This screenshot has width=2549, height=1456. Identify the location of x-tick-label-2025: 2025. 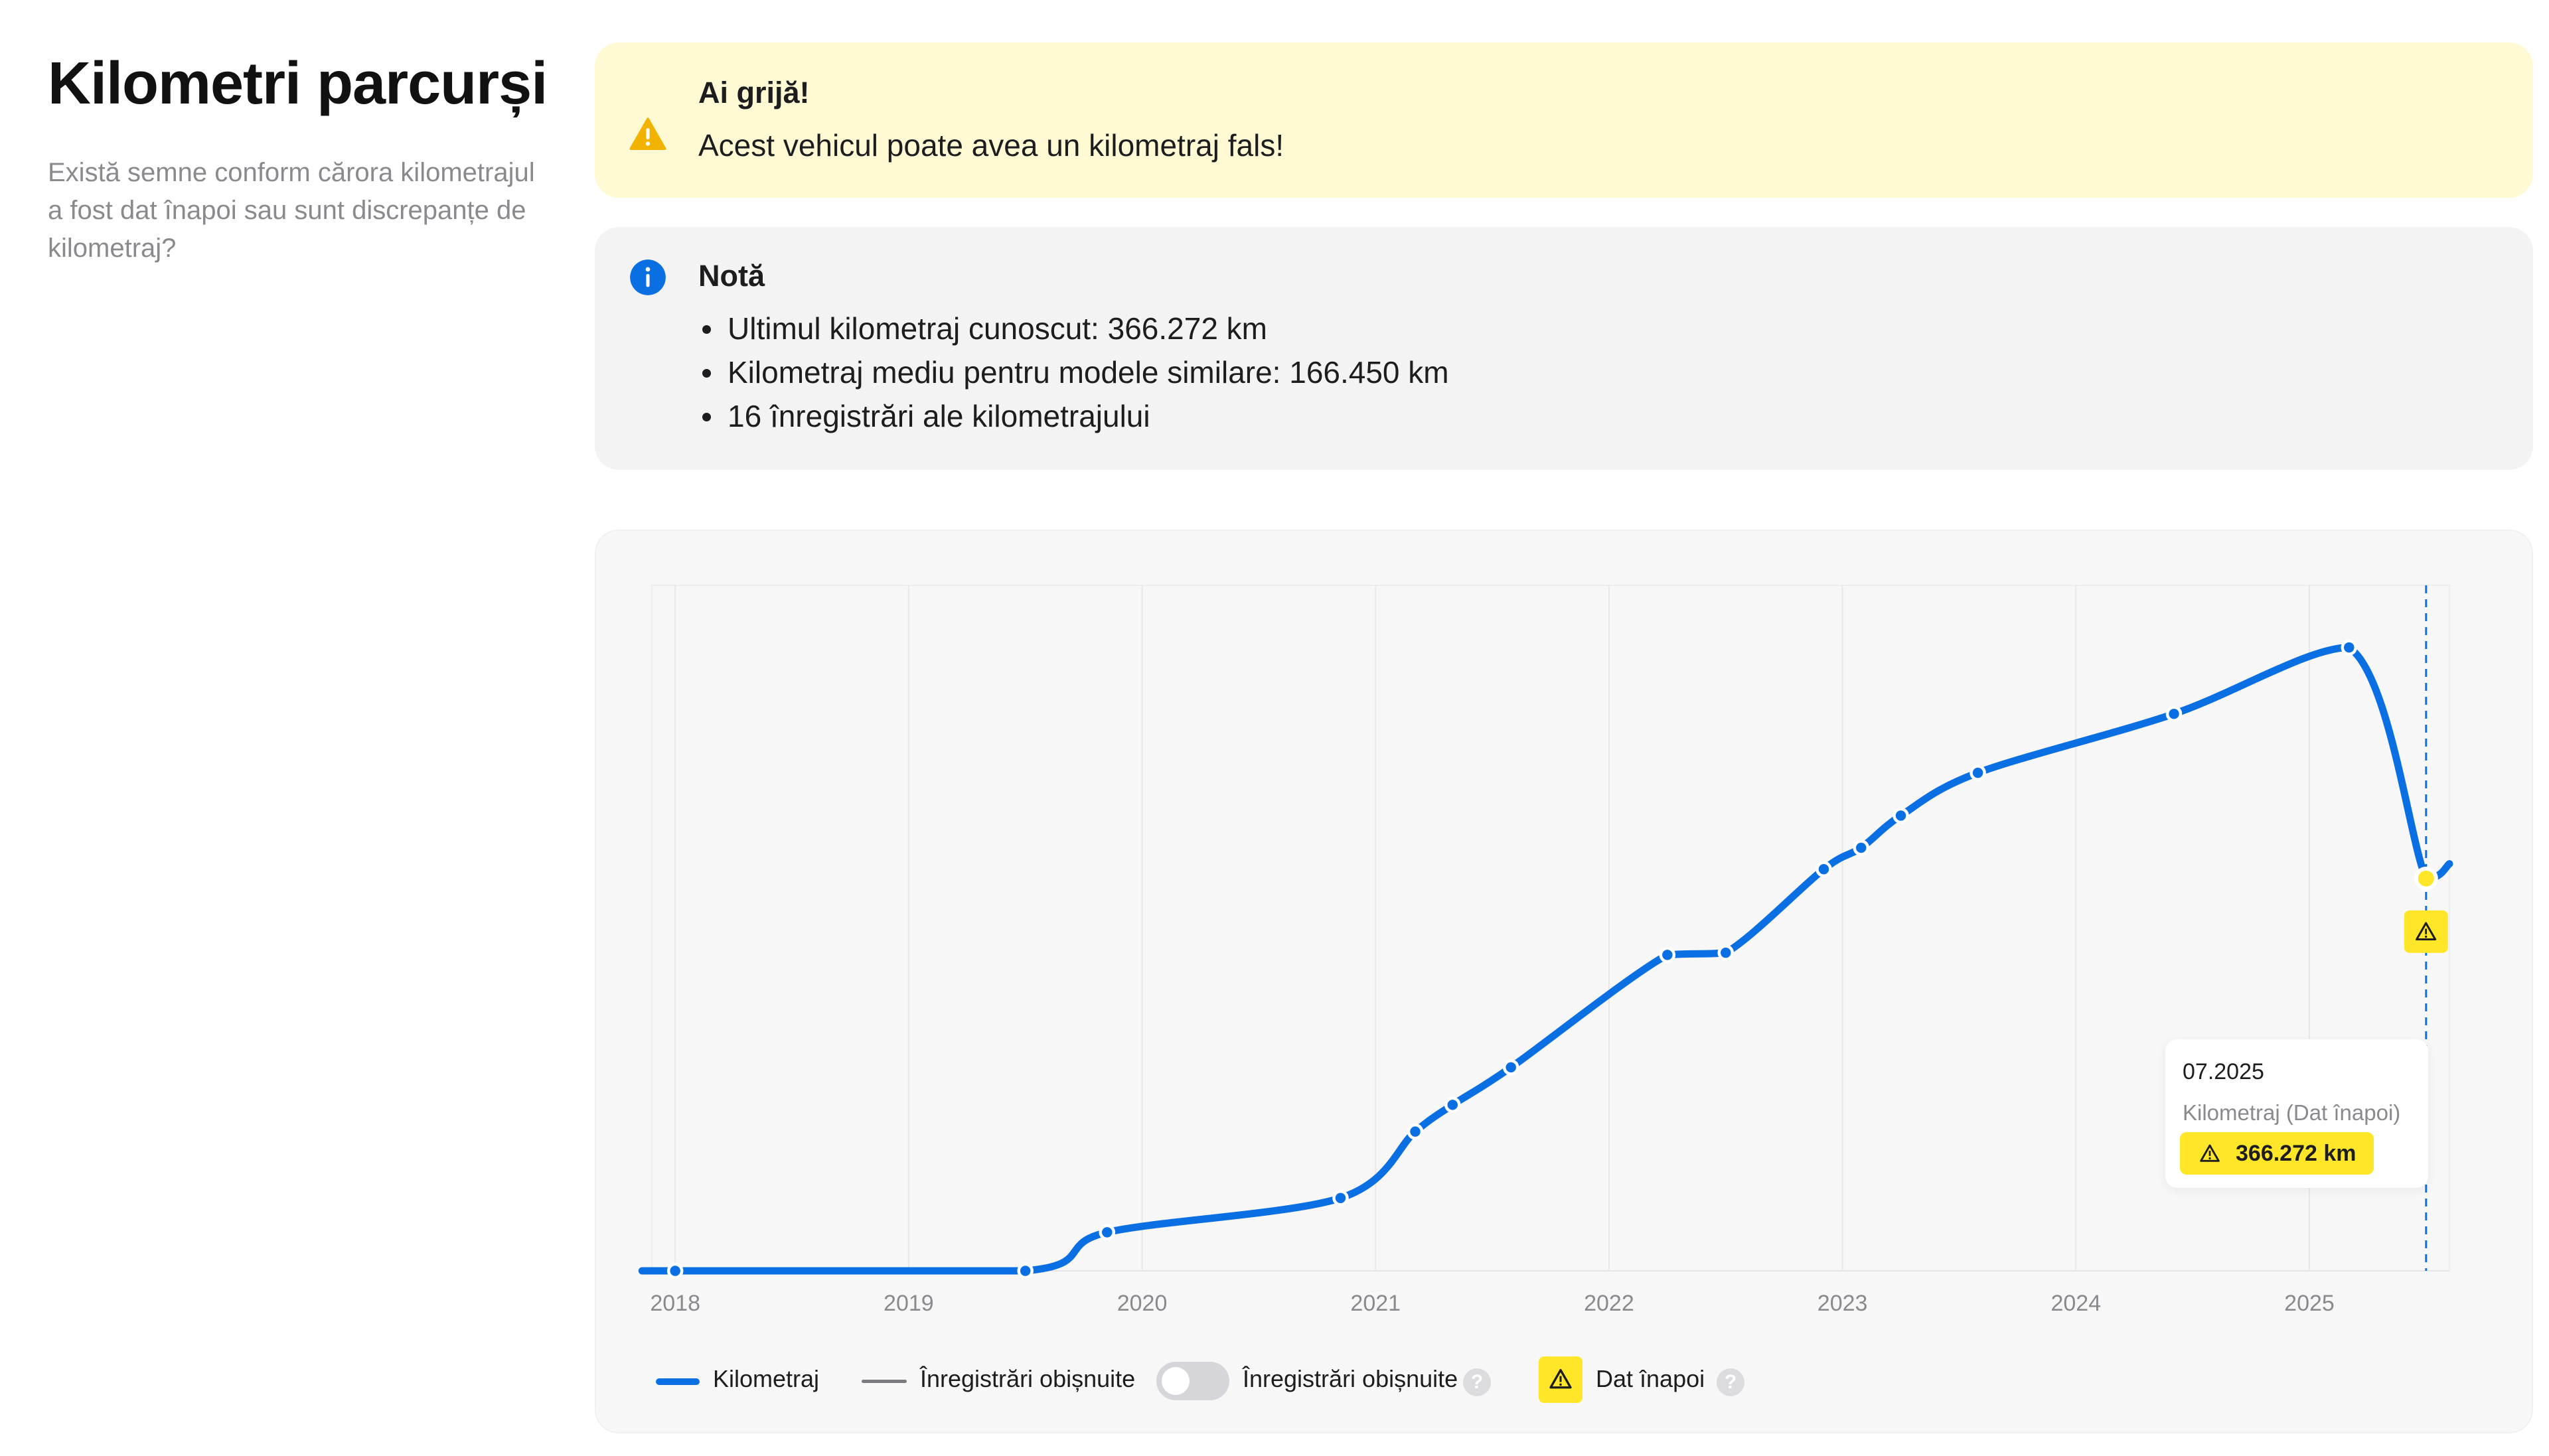
(2309, 1303).